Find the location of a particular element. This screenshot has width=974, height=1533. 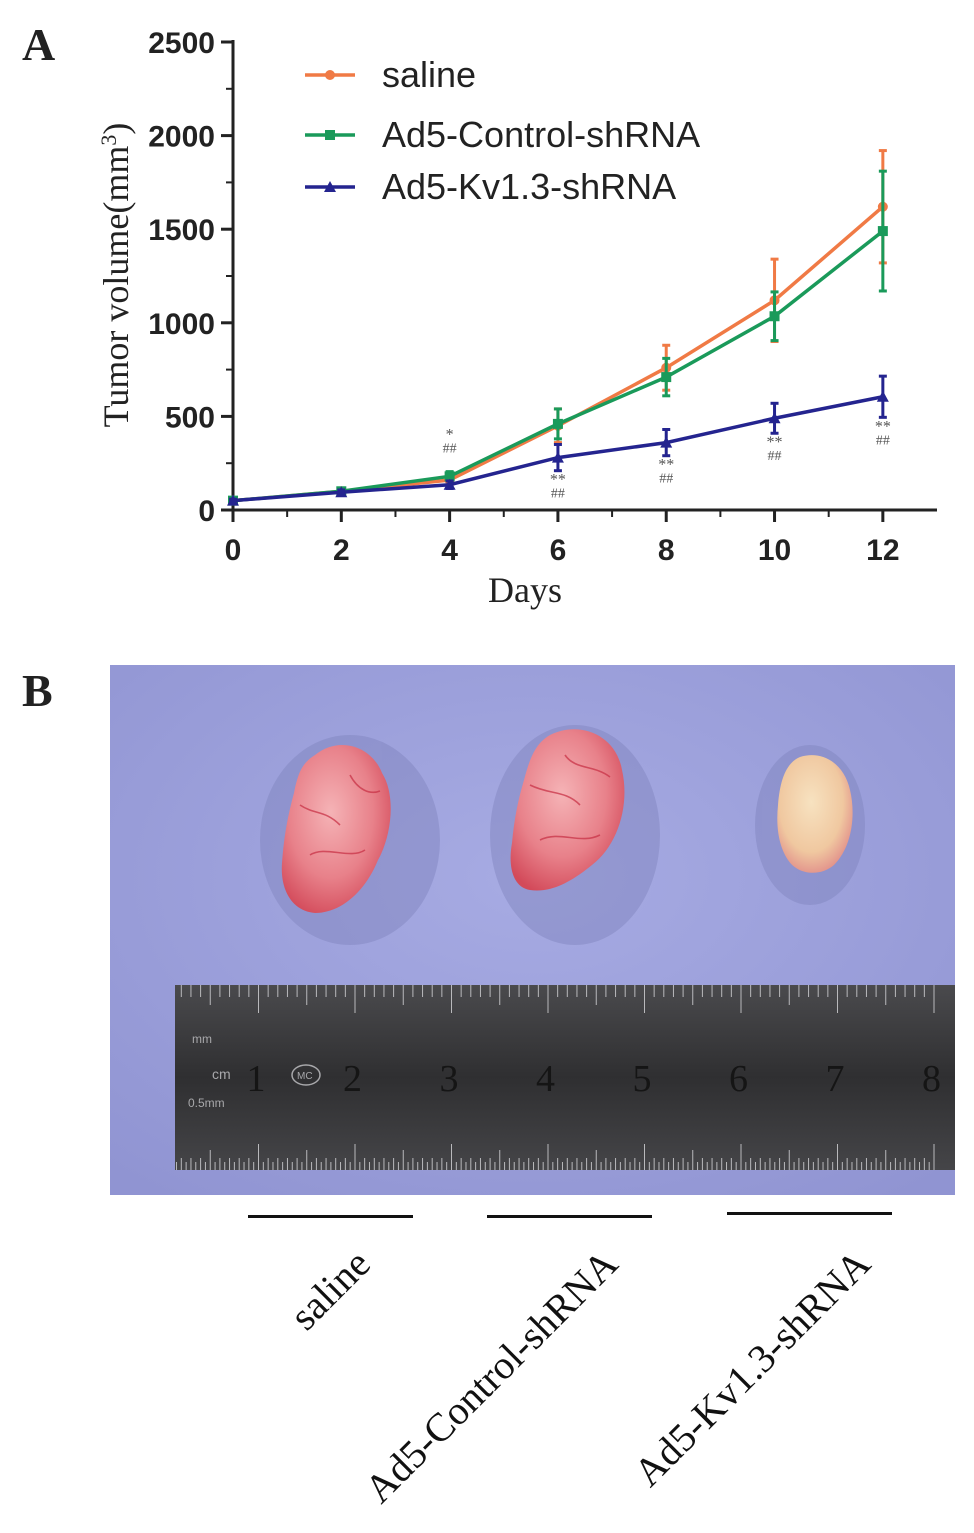

group-underline-control is located at coordinates (569, 1216).